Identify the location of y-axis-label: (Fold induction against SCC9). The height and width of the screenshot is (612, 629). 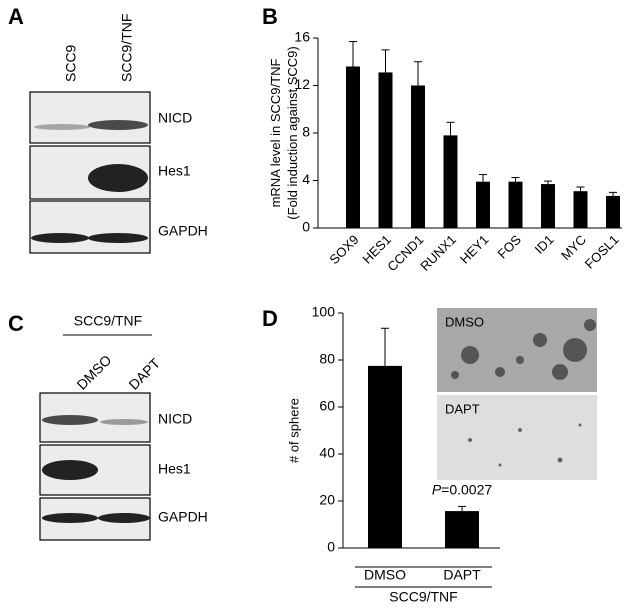
(292, 132).